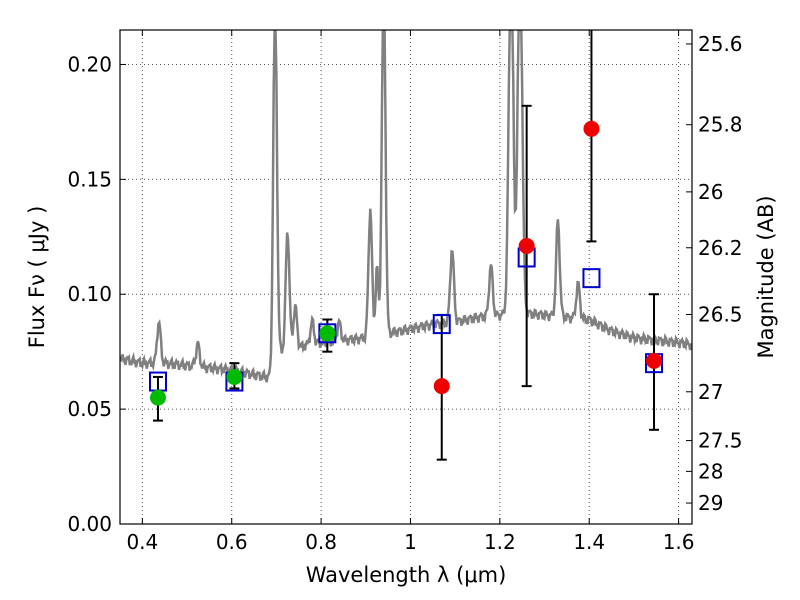 The width and height of the screenshot is (800, 600). I want to click on y-tick-label: 0.05, so click(89, 409).